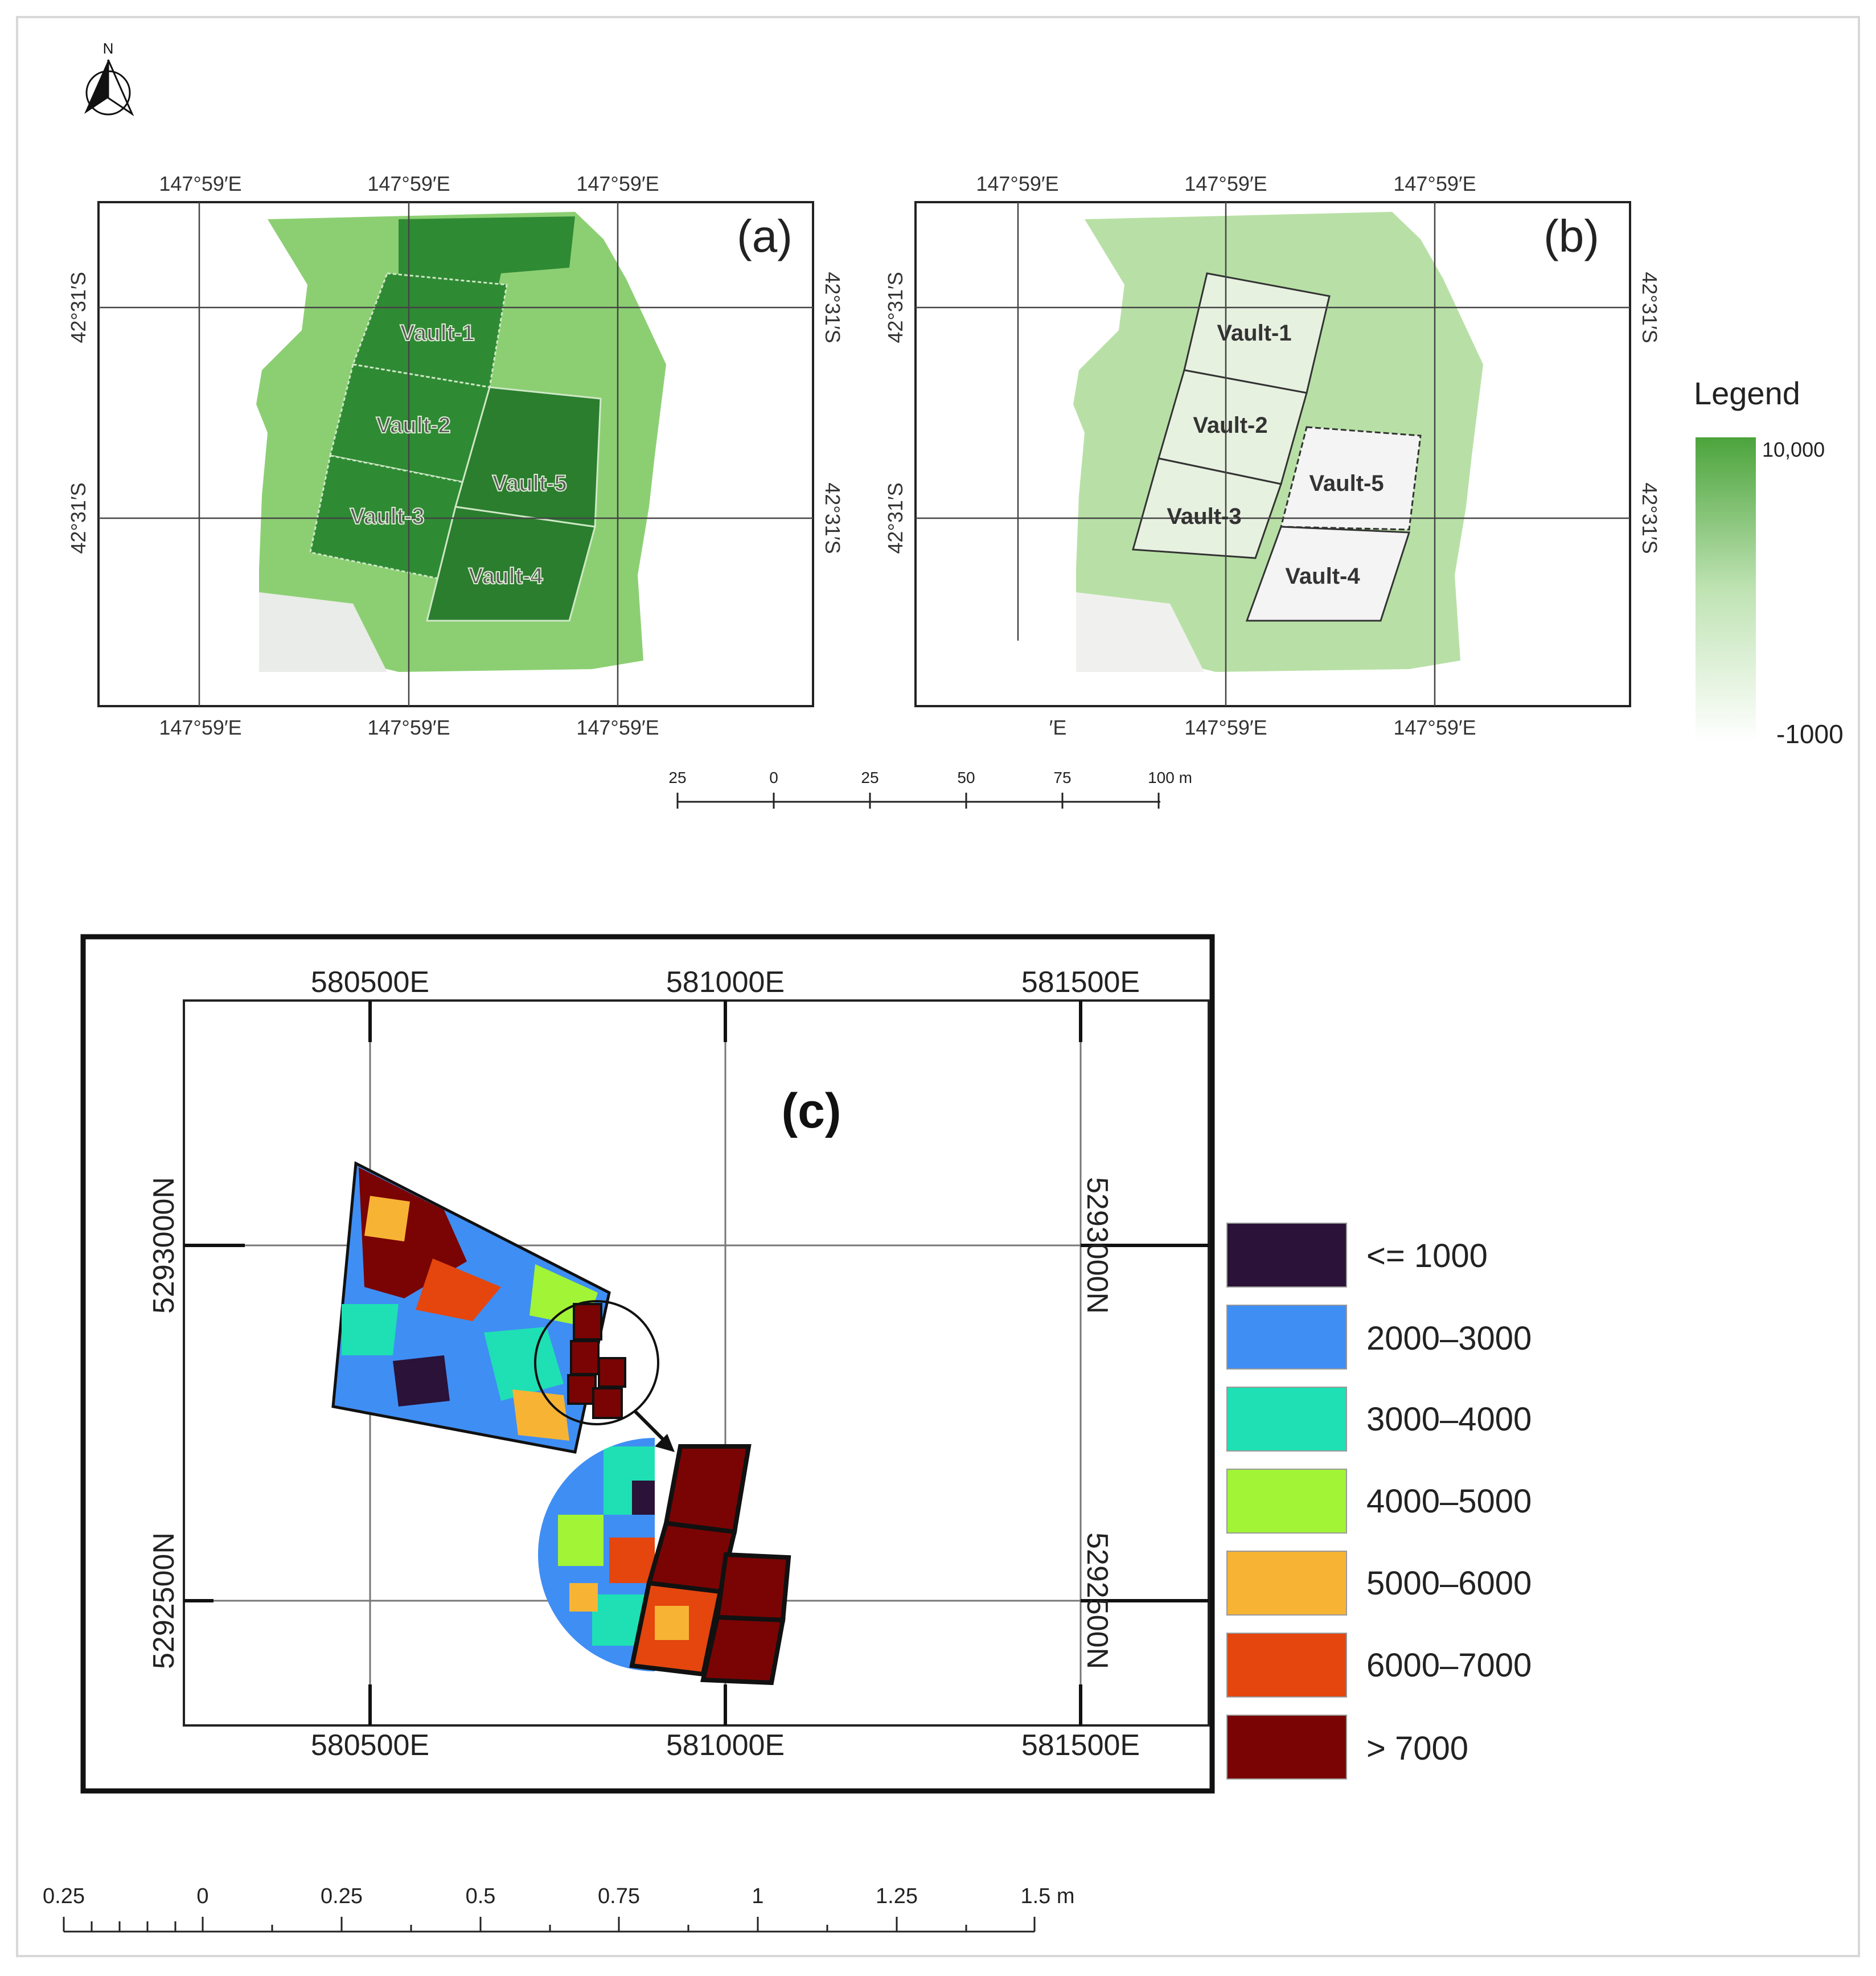 This screenshot has height=1976, width=1876. Describe the element at coordinates (1417, 1748) in the screenshot. I see `legend-c-label: > 7000` at that location.